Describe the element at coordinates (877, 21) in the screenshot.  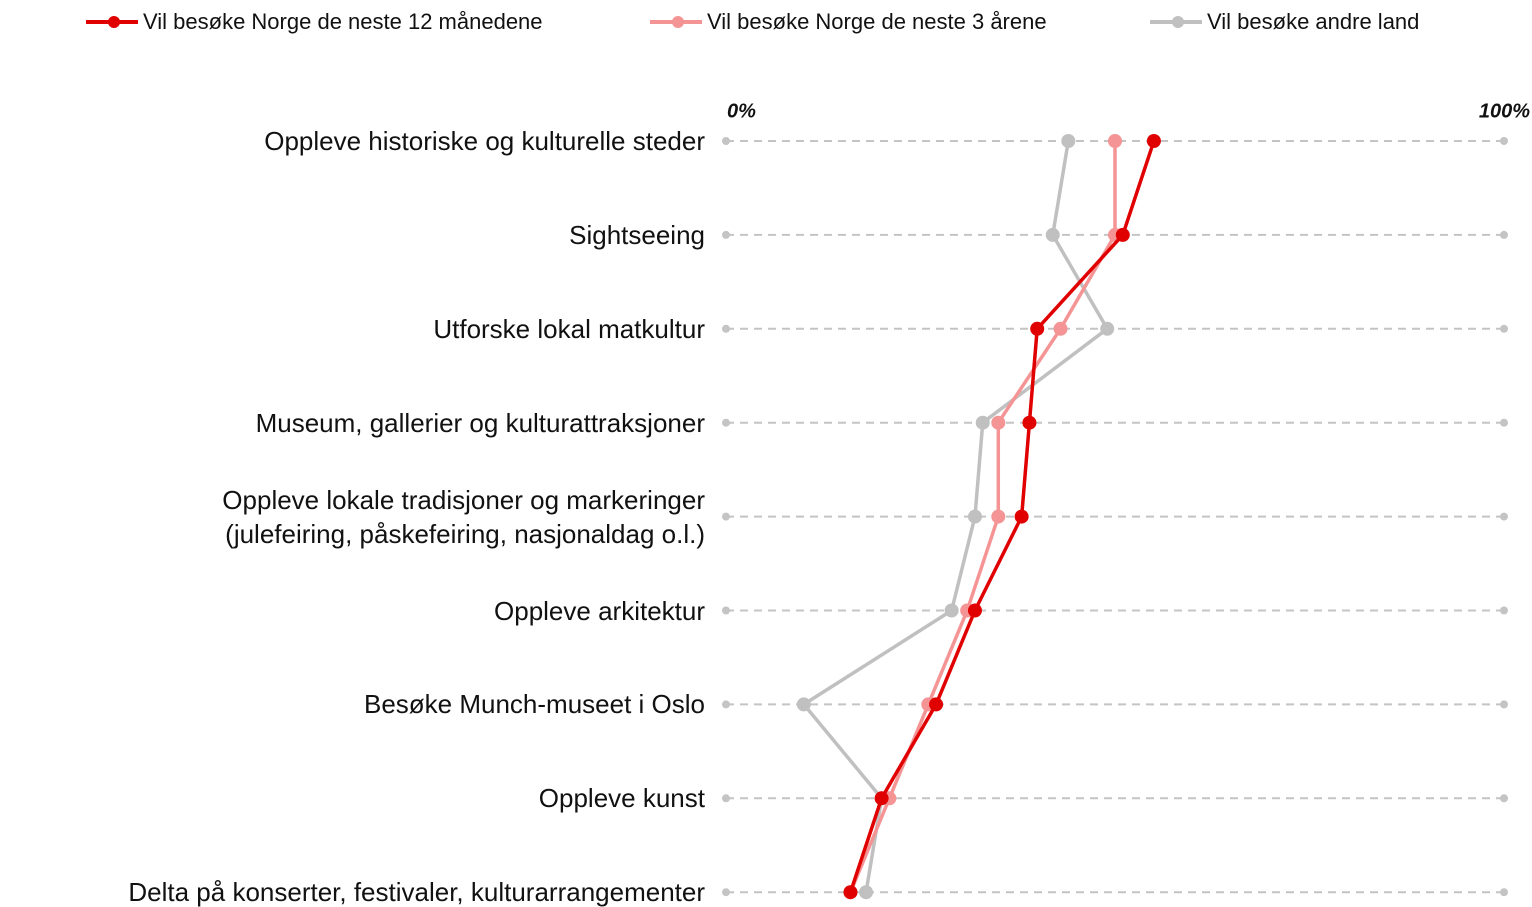
I see `legend-label: Vil besøke Norge de neste 3 årene` at that location.